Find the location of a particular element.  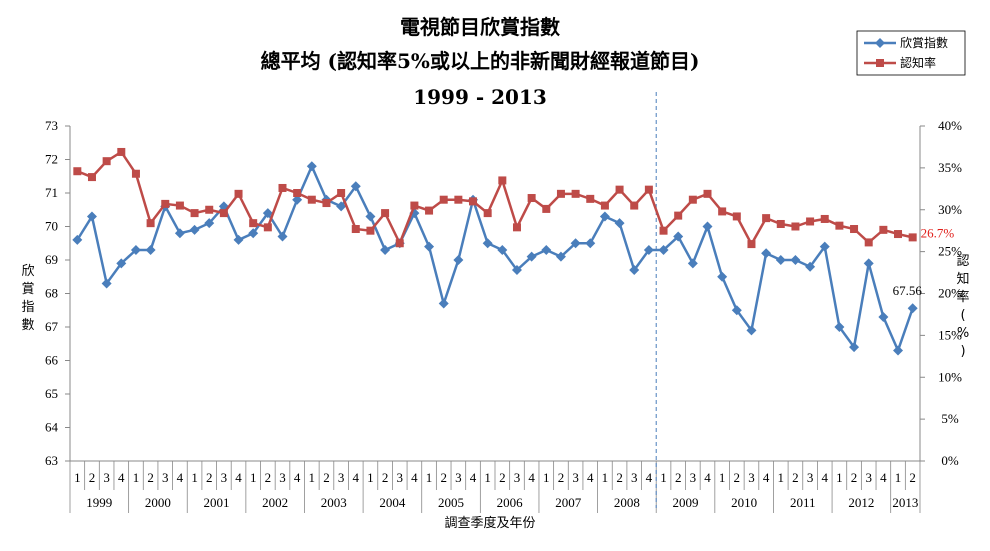

y-tick-label: 69 is located at coordinates (51, 259).